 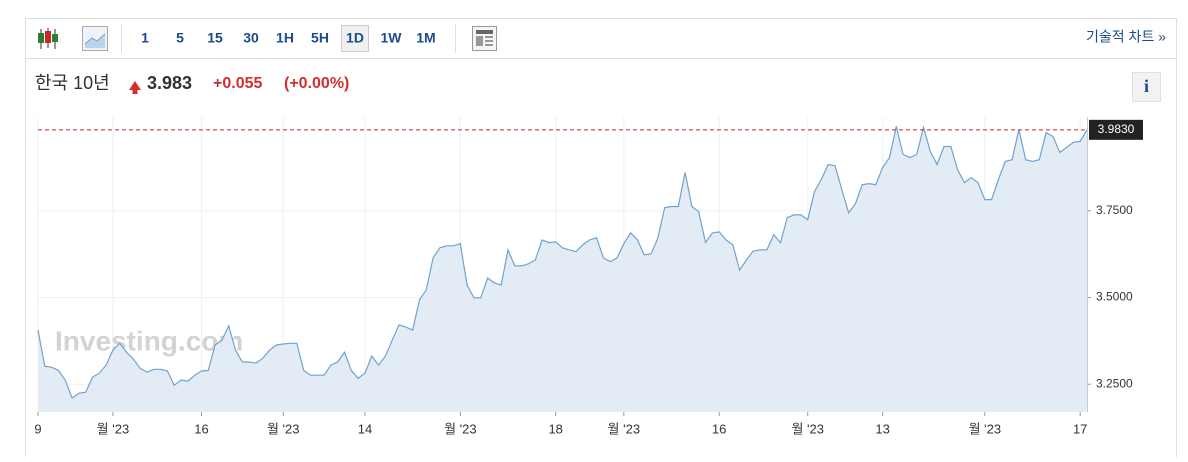 I want to click on interval-button: 15, so click(x=215, y=38).